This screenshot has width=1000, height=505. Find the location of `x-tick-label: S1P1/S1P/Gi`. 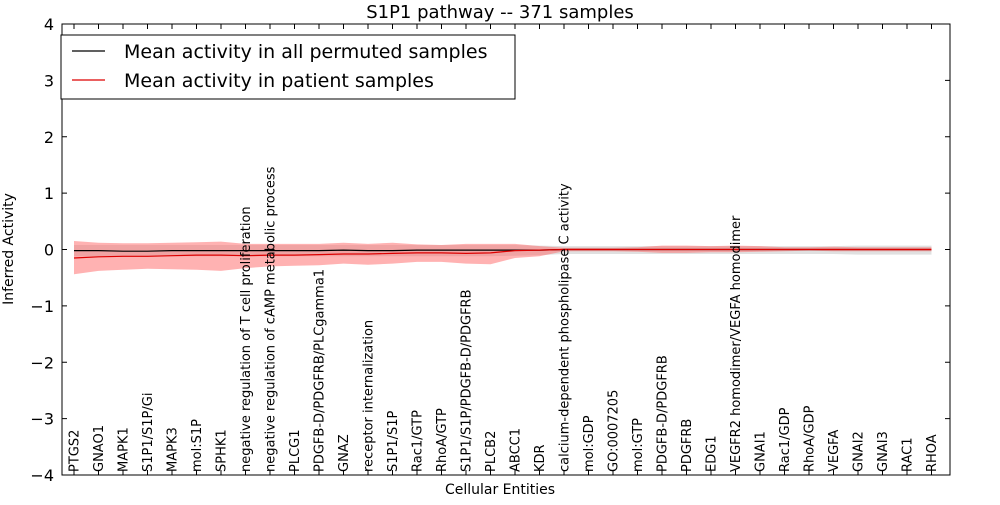

x-tick-label: S1P1/S1P/Gi is located at coordinates (148, 432).